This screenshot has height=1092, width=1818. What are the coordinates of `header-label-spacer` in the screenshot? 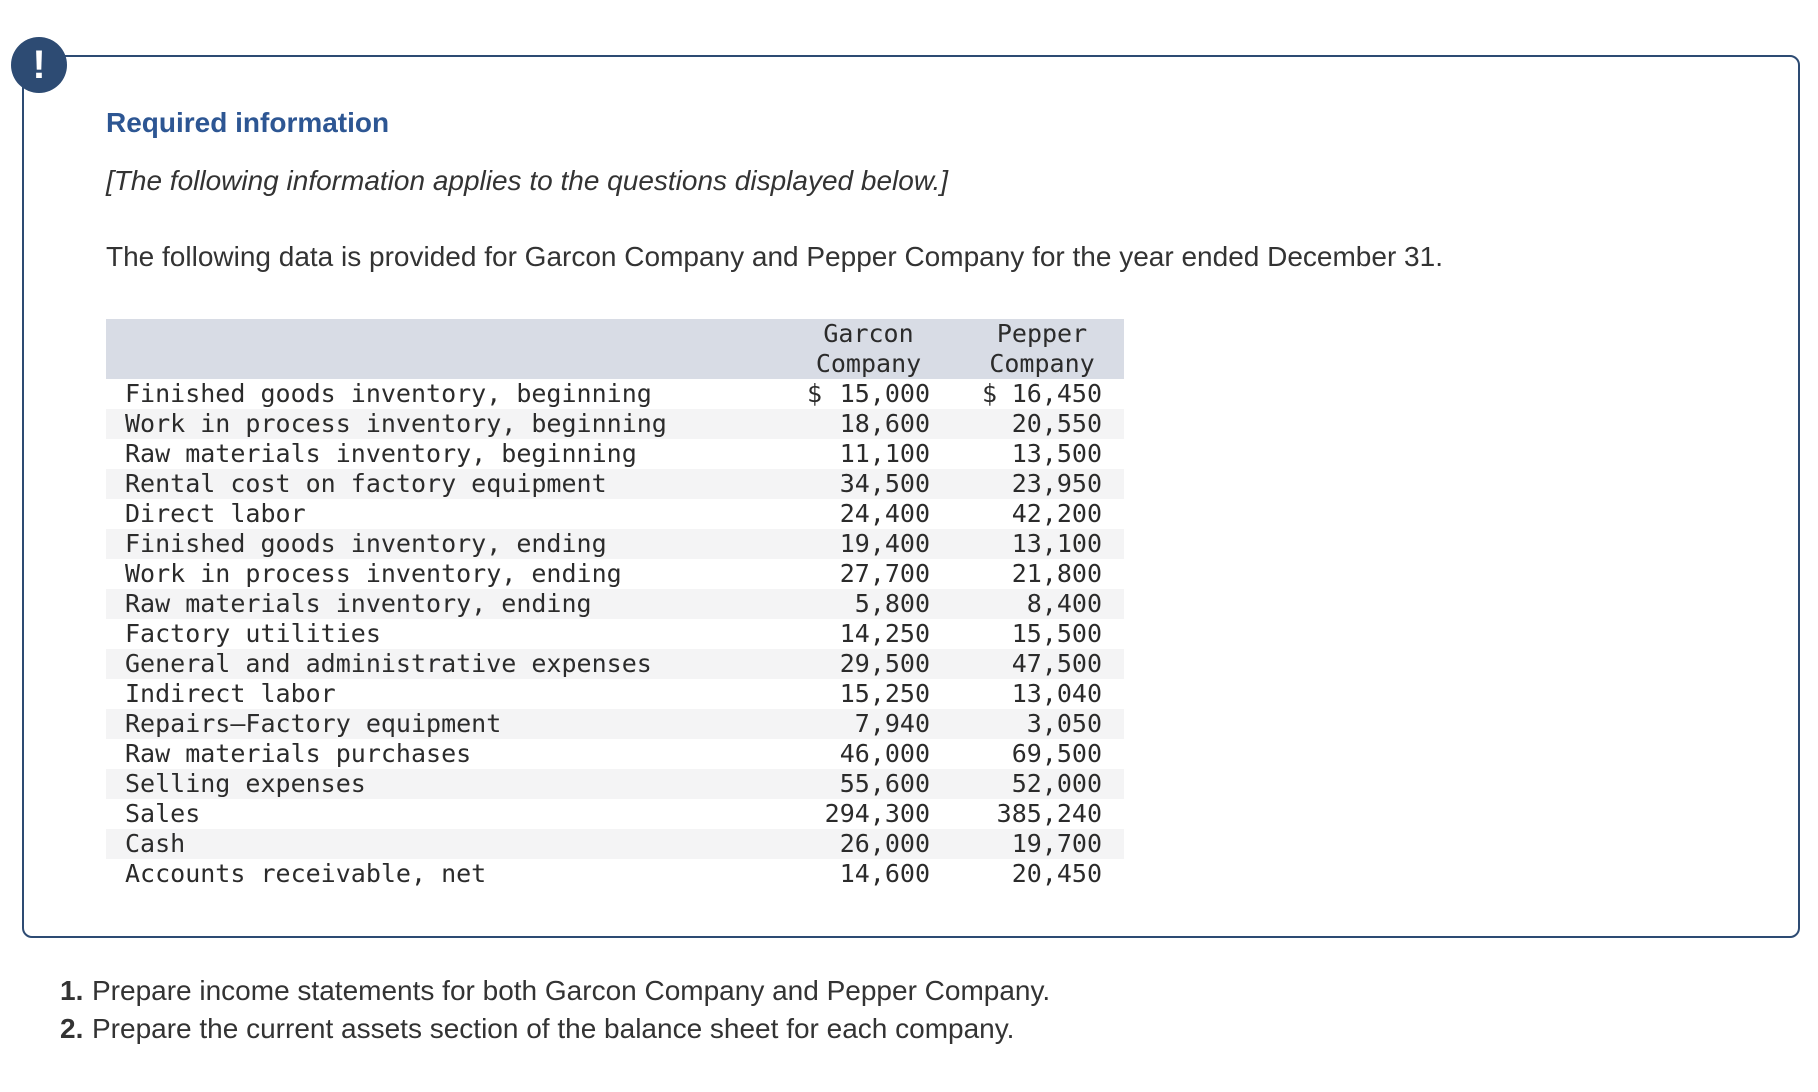 It's located at (456, 349).